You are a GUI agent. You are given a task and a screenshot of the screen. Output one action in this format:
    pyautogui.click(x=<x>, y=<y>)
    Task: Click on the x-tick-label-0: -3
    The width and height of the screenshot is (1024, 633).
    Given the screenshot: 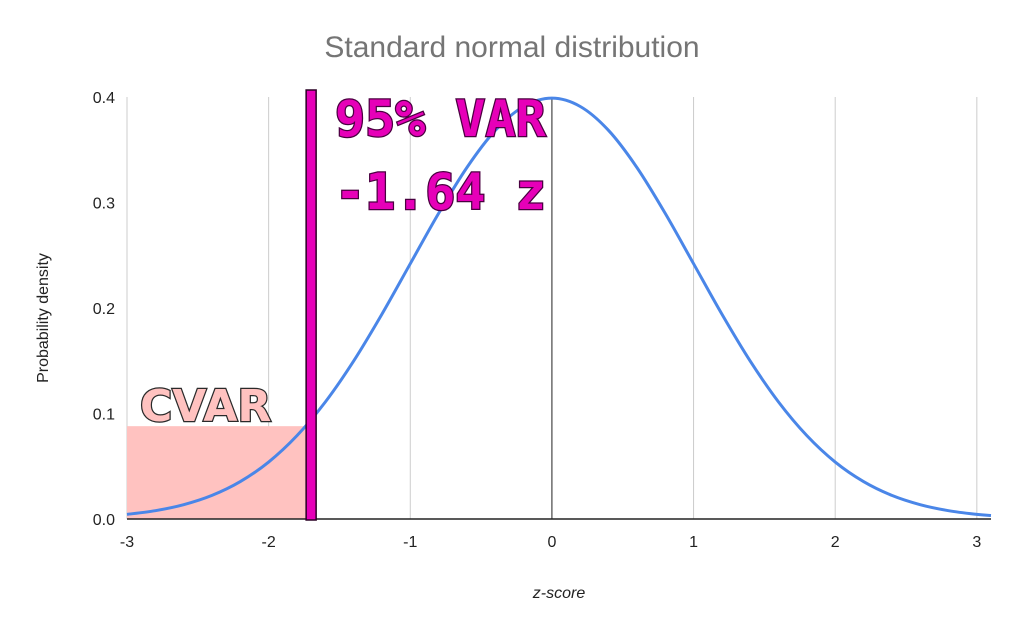 What is the action you would take?
    pyautogui.click(x=127, y=542)
    